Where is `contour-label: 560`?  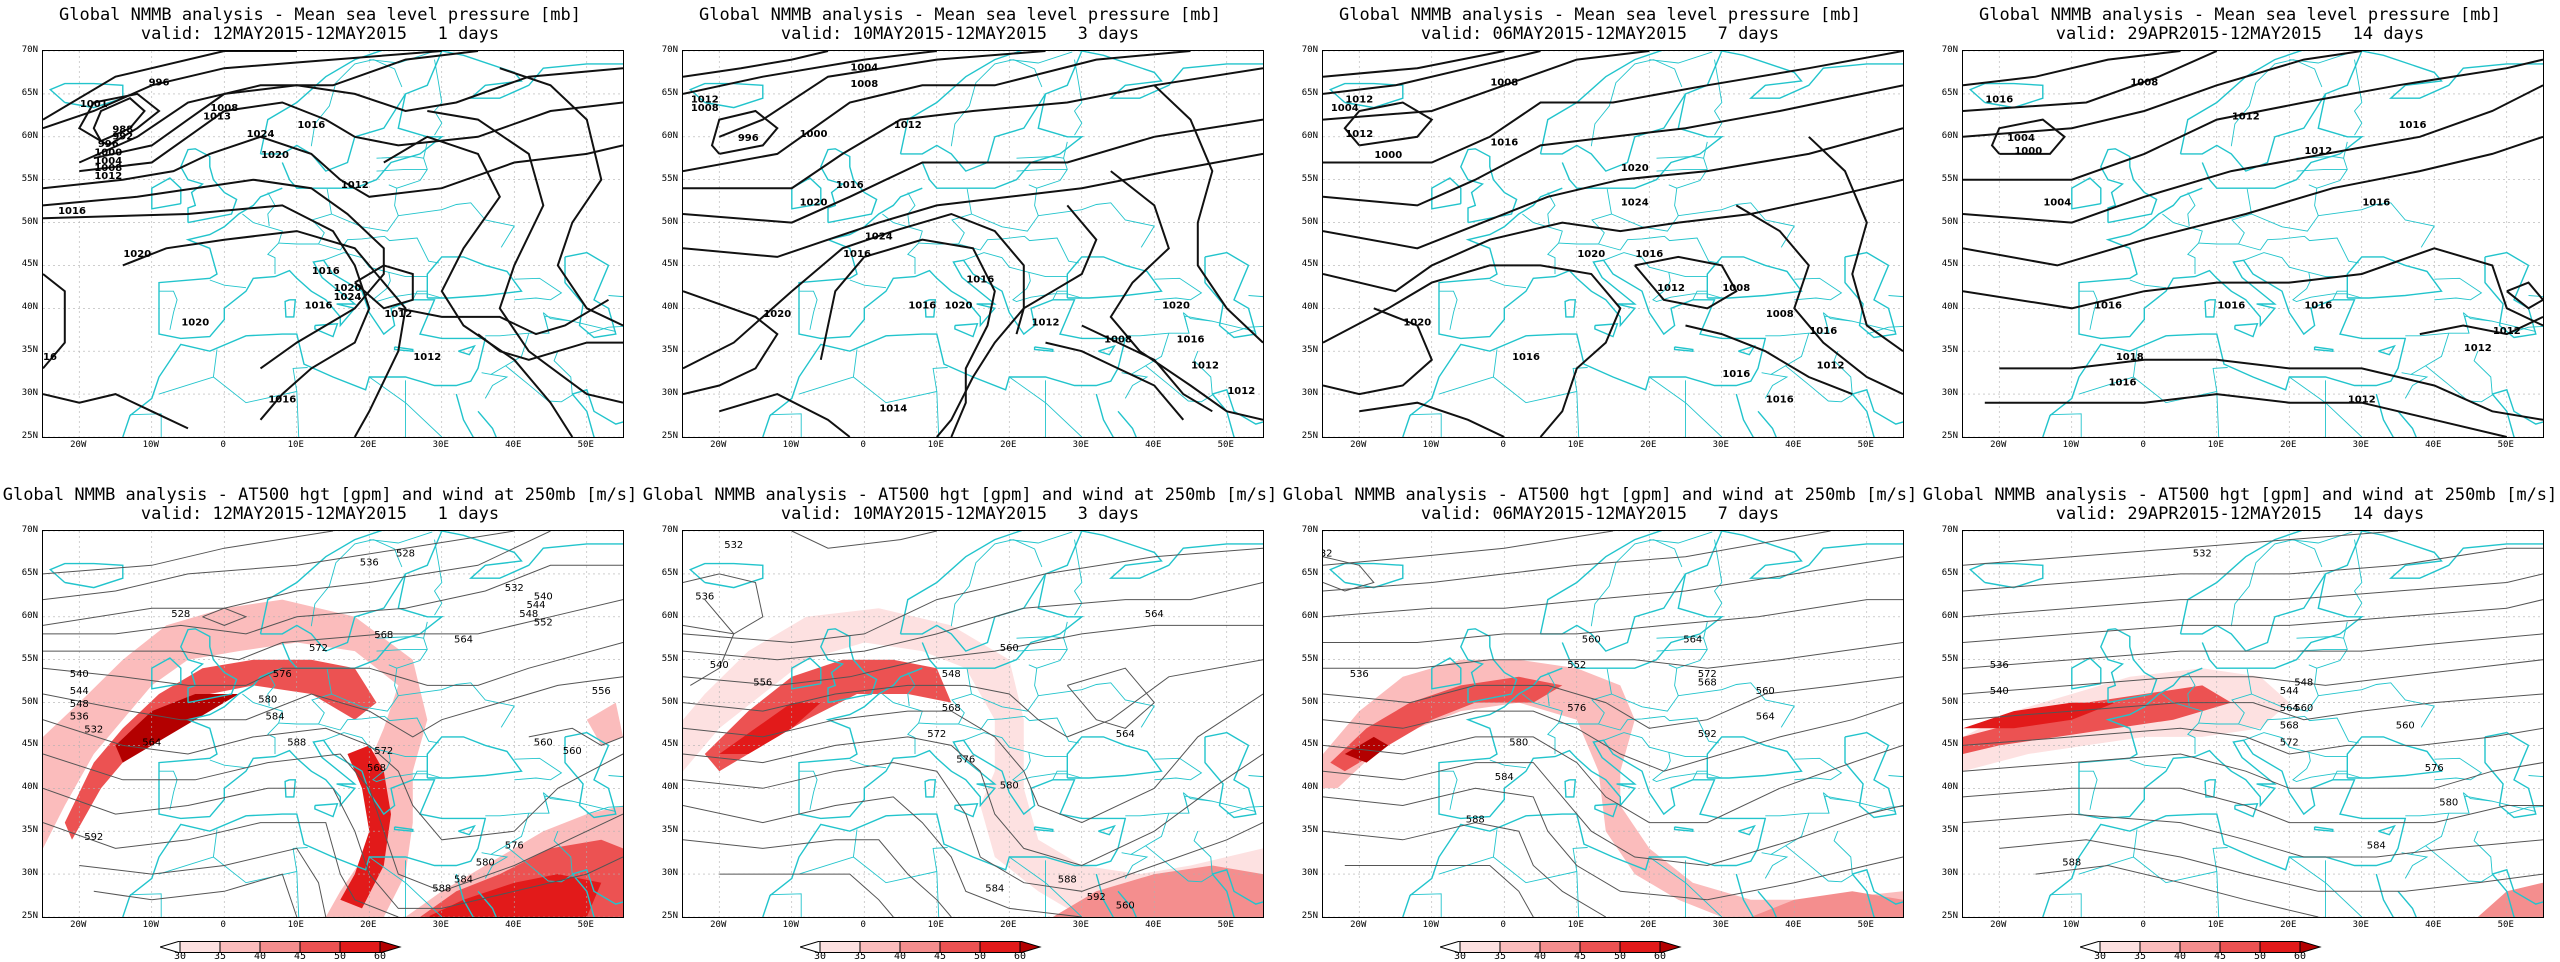 contour-label: 560 is located at coordinates (572, 751).